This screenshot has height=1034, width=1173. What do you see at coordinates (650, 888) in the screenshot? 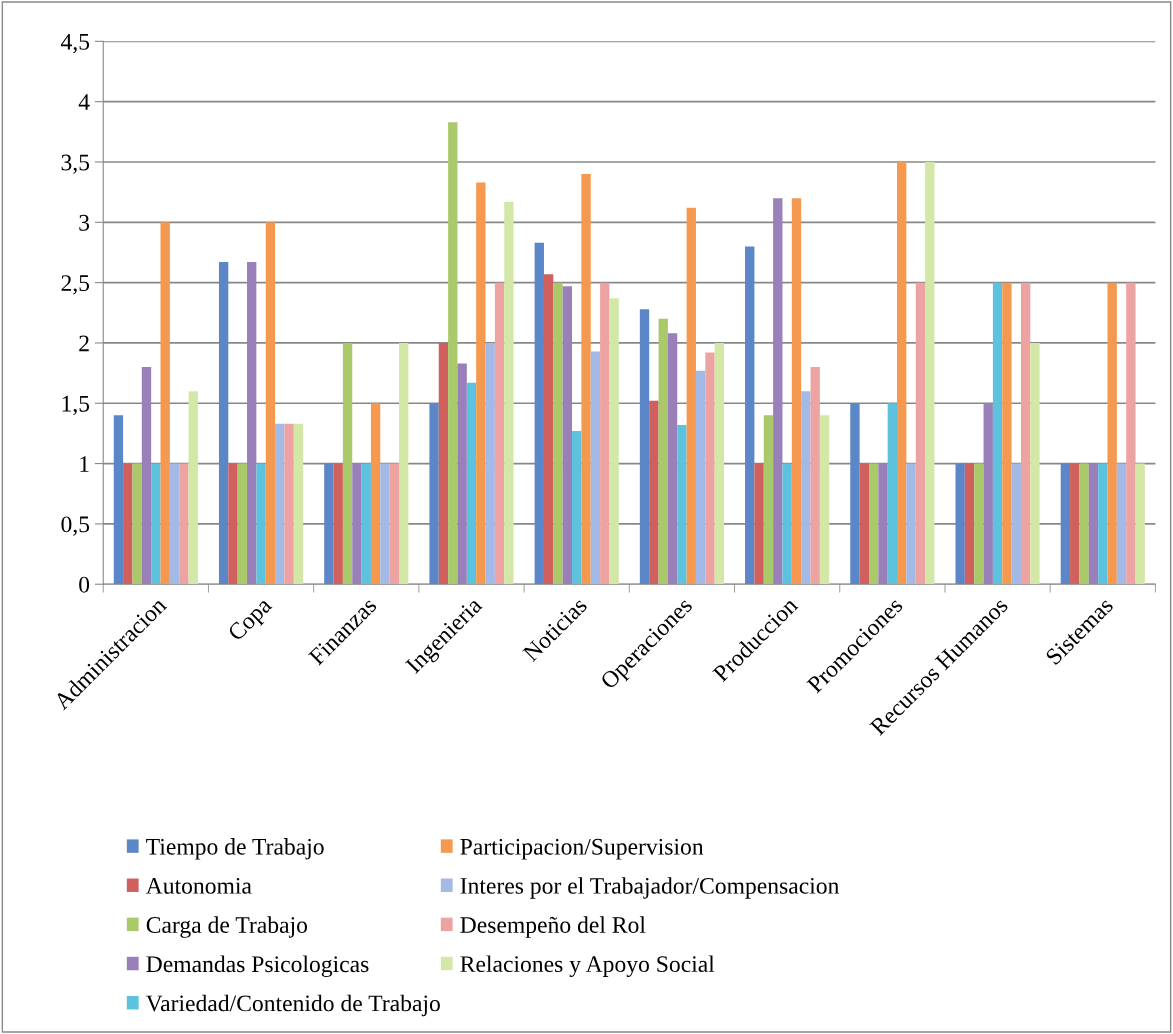
I see `legend-label: Interes por el Trabajador/Compensacion` at bounding box center [650, 888].